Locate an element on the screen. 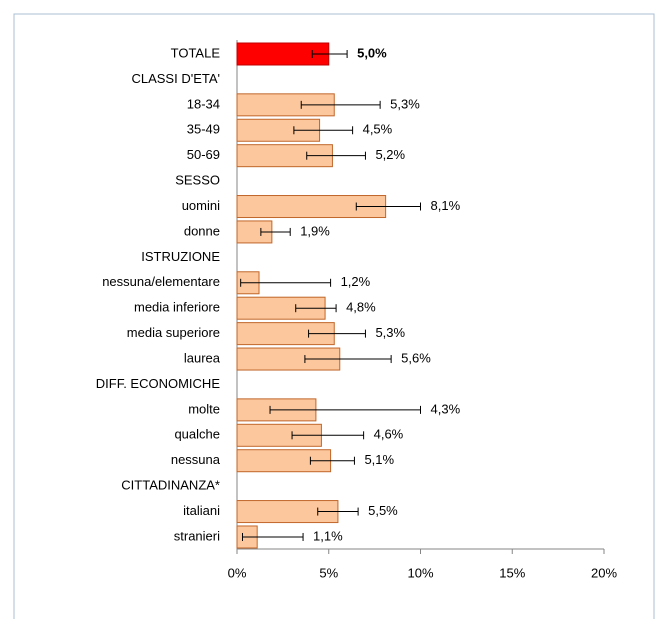  y-tick-label: CITTADINANZA* is located at coordinates (170, 485).